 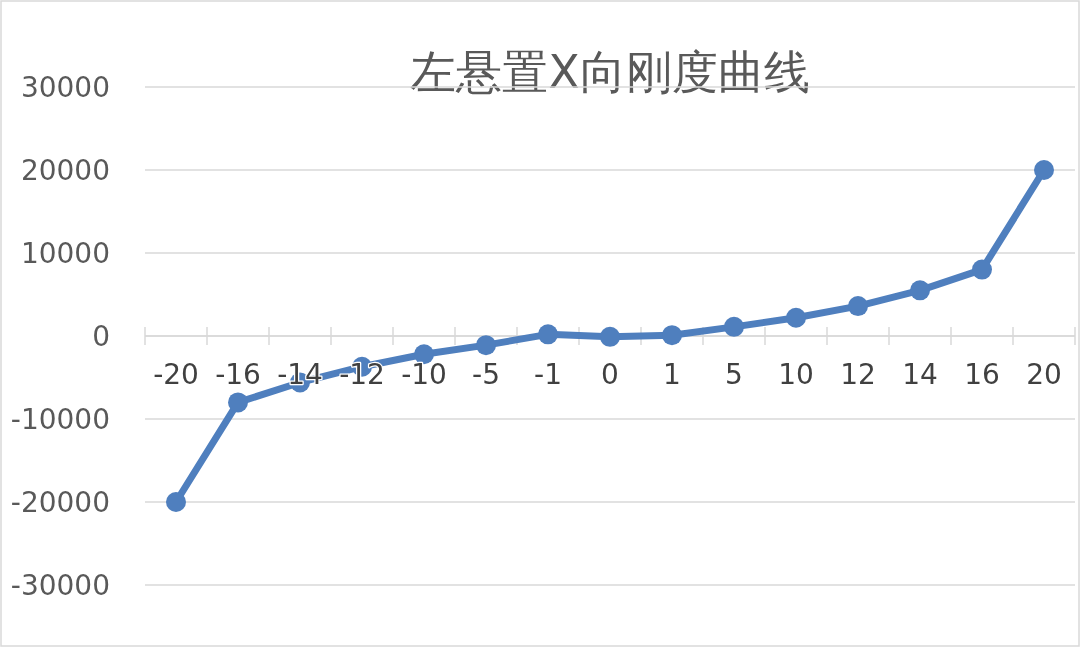 I want to click on x-tick-label: 16, so click(x=982, y=374).